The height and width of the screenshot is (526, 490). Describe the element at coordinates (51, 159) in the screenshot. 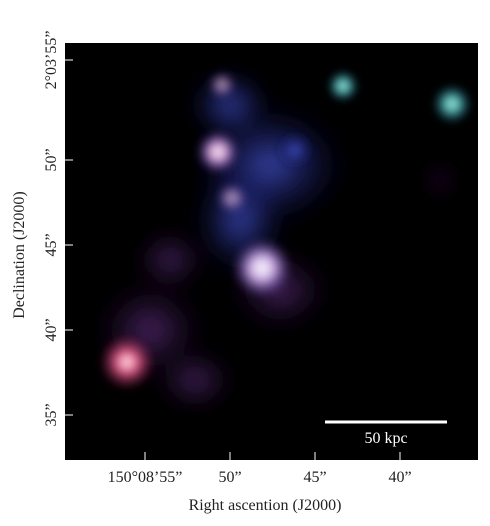

I see `y-tick-label: 50”` at that location.